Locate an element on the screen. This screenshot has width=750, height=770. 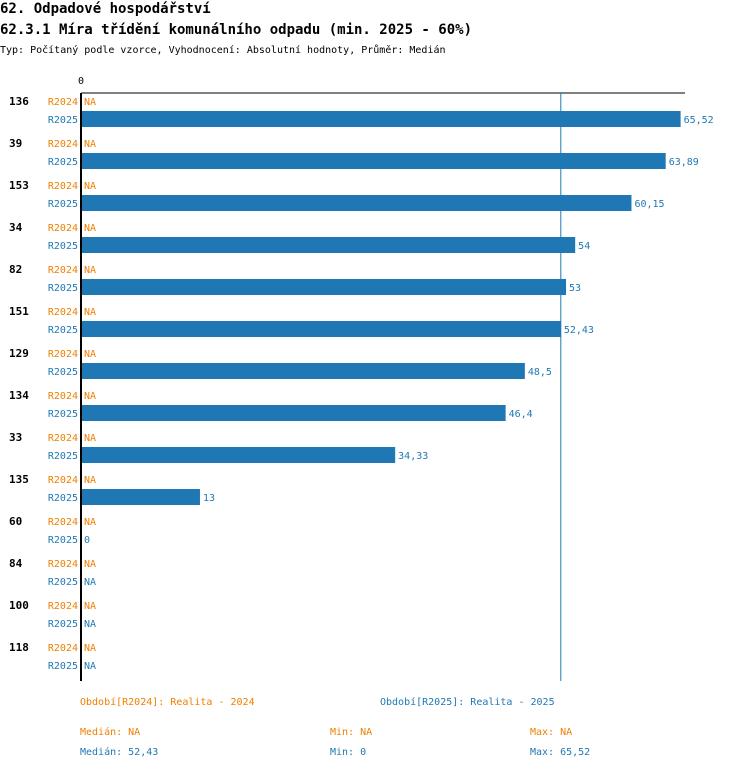
category-label: 82 is located at coordinates (15, 269).